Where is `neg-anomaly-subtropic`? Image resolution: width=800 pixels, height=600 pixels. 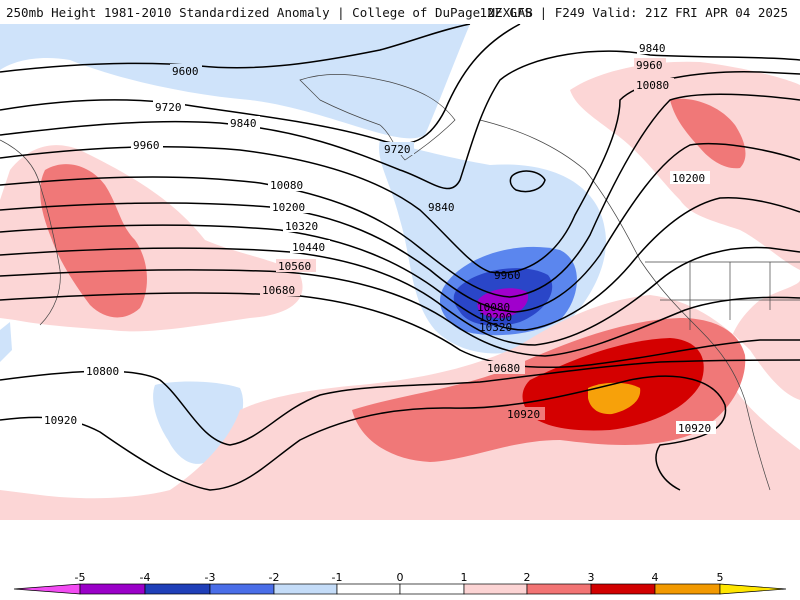 neg-anomaly-subtropic is located at coordinates (198, 422).